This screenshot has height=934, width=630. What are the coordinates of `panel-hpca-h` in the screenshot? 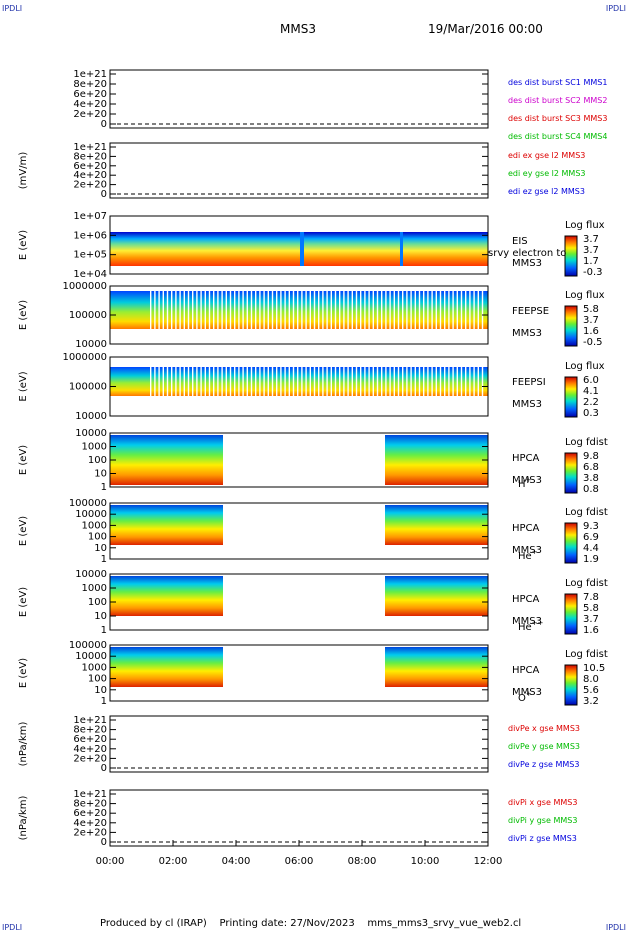 It's located at (343, 463).